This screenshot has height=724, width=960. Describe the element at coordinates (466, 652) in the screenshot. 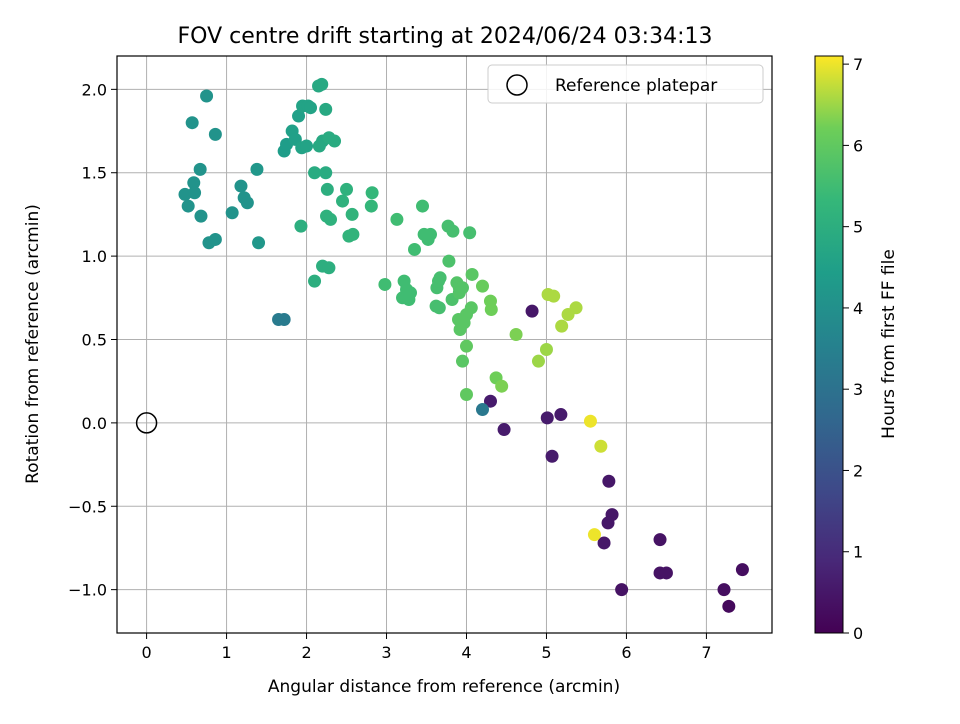

I see `x-tick-label: 4` at that location.